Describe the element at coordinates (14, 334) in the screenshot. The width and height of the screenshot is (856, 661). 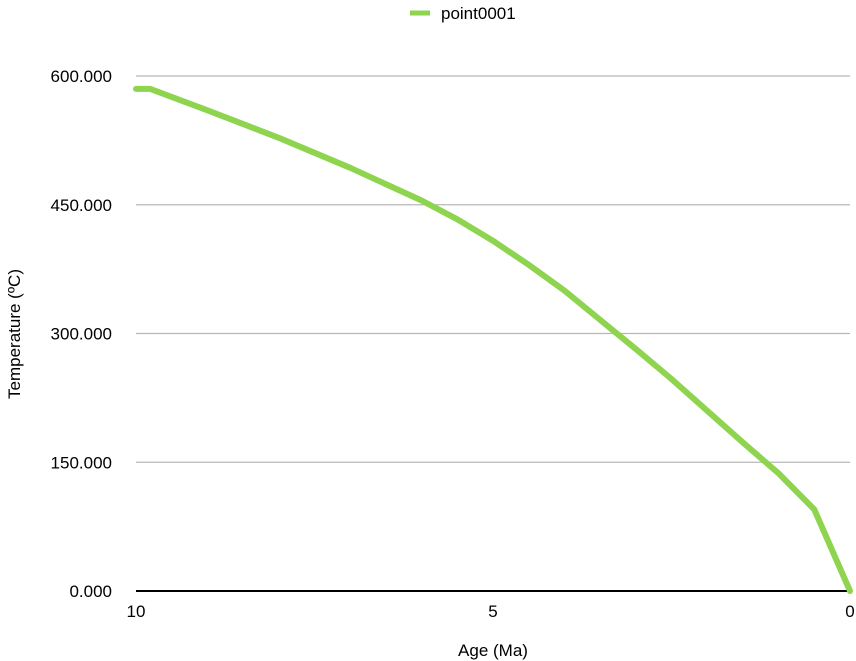
I see `y-axis-title: Temperature (ºC)` at that location.